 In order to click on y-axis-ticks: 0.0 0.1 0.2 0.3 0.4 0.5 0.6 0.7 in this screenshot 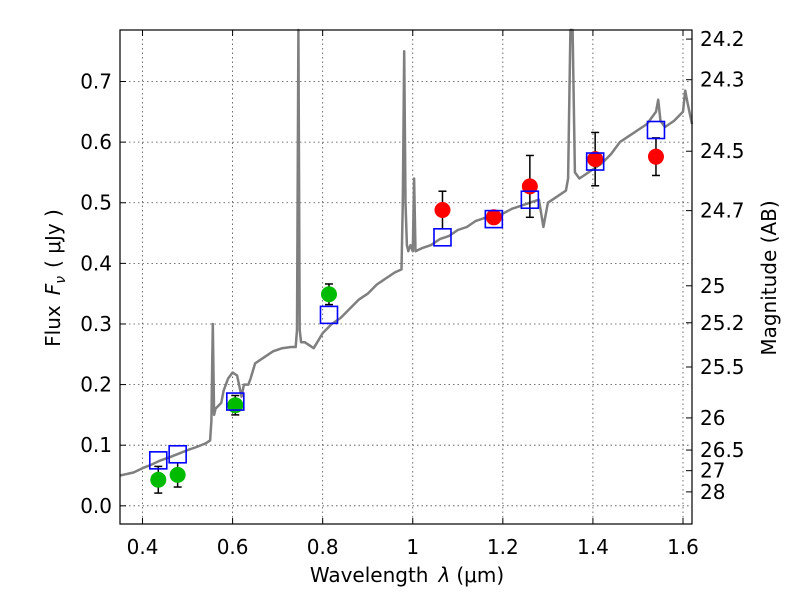, I will do `click(103, 294)`.